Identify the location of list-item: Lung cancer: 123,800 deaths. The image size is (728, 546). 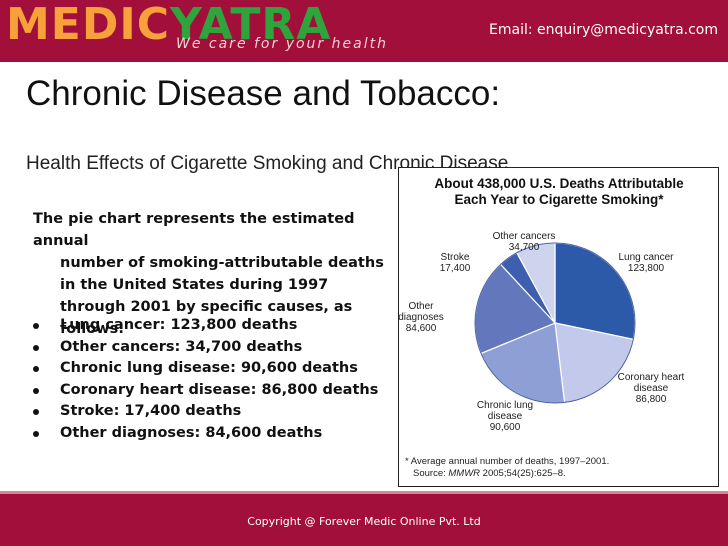
(205, 326).